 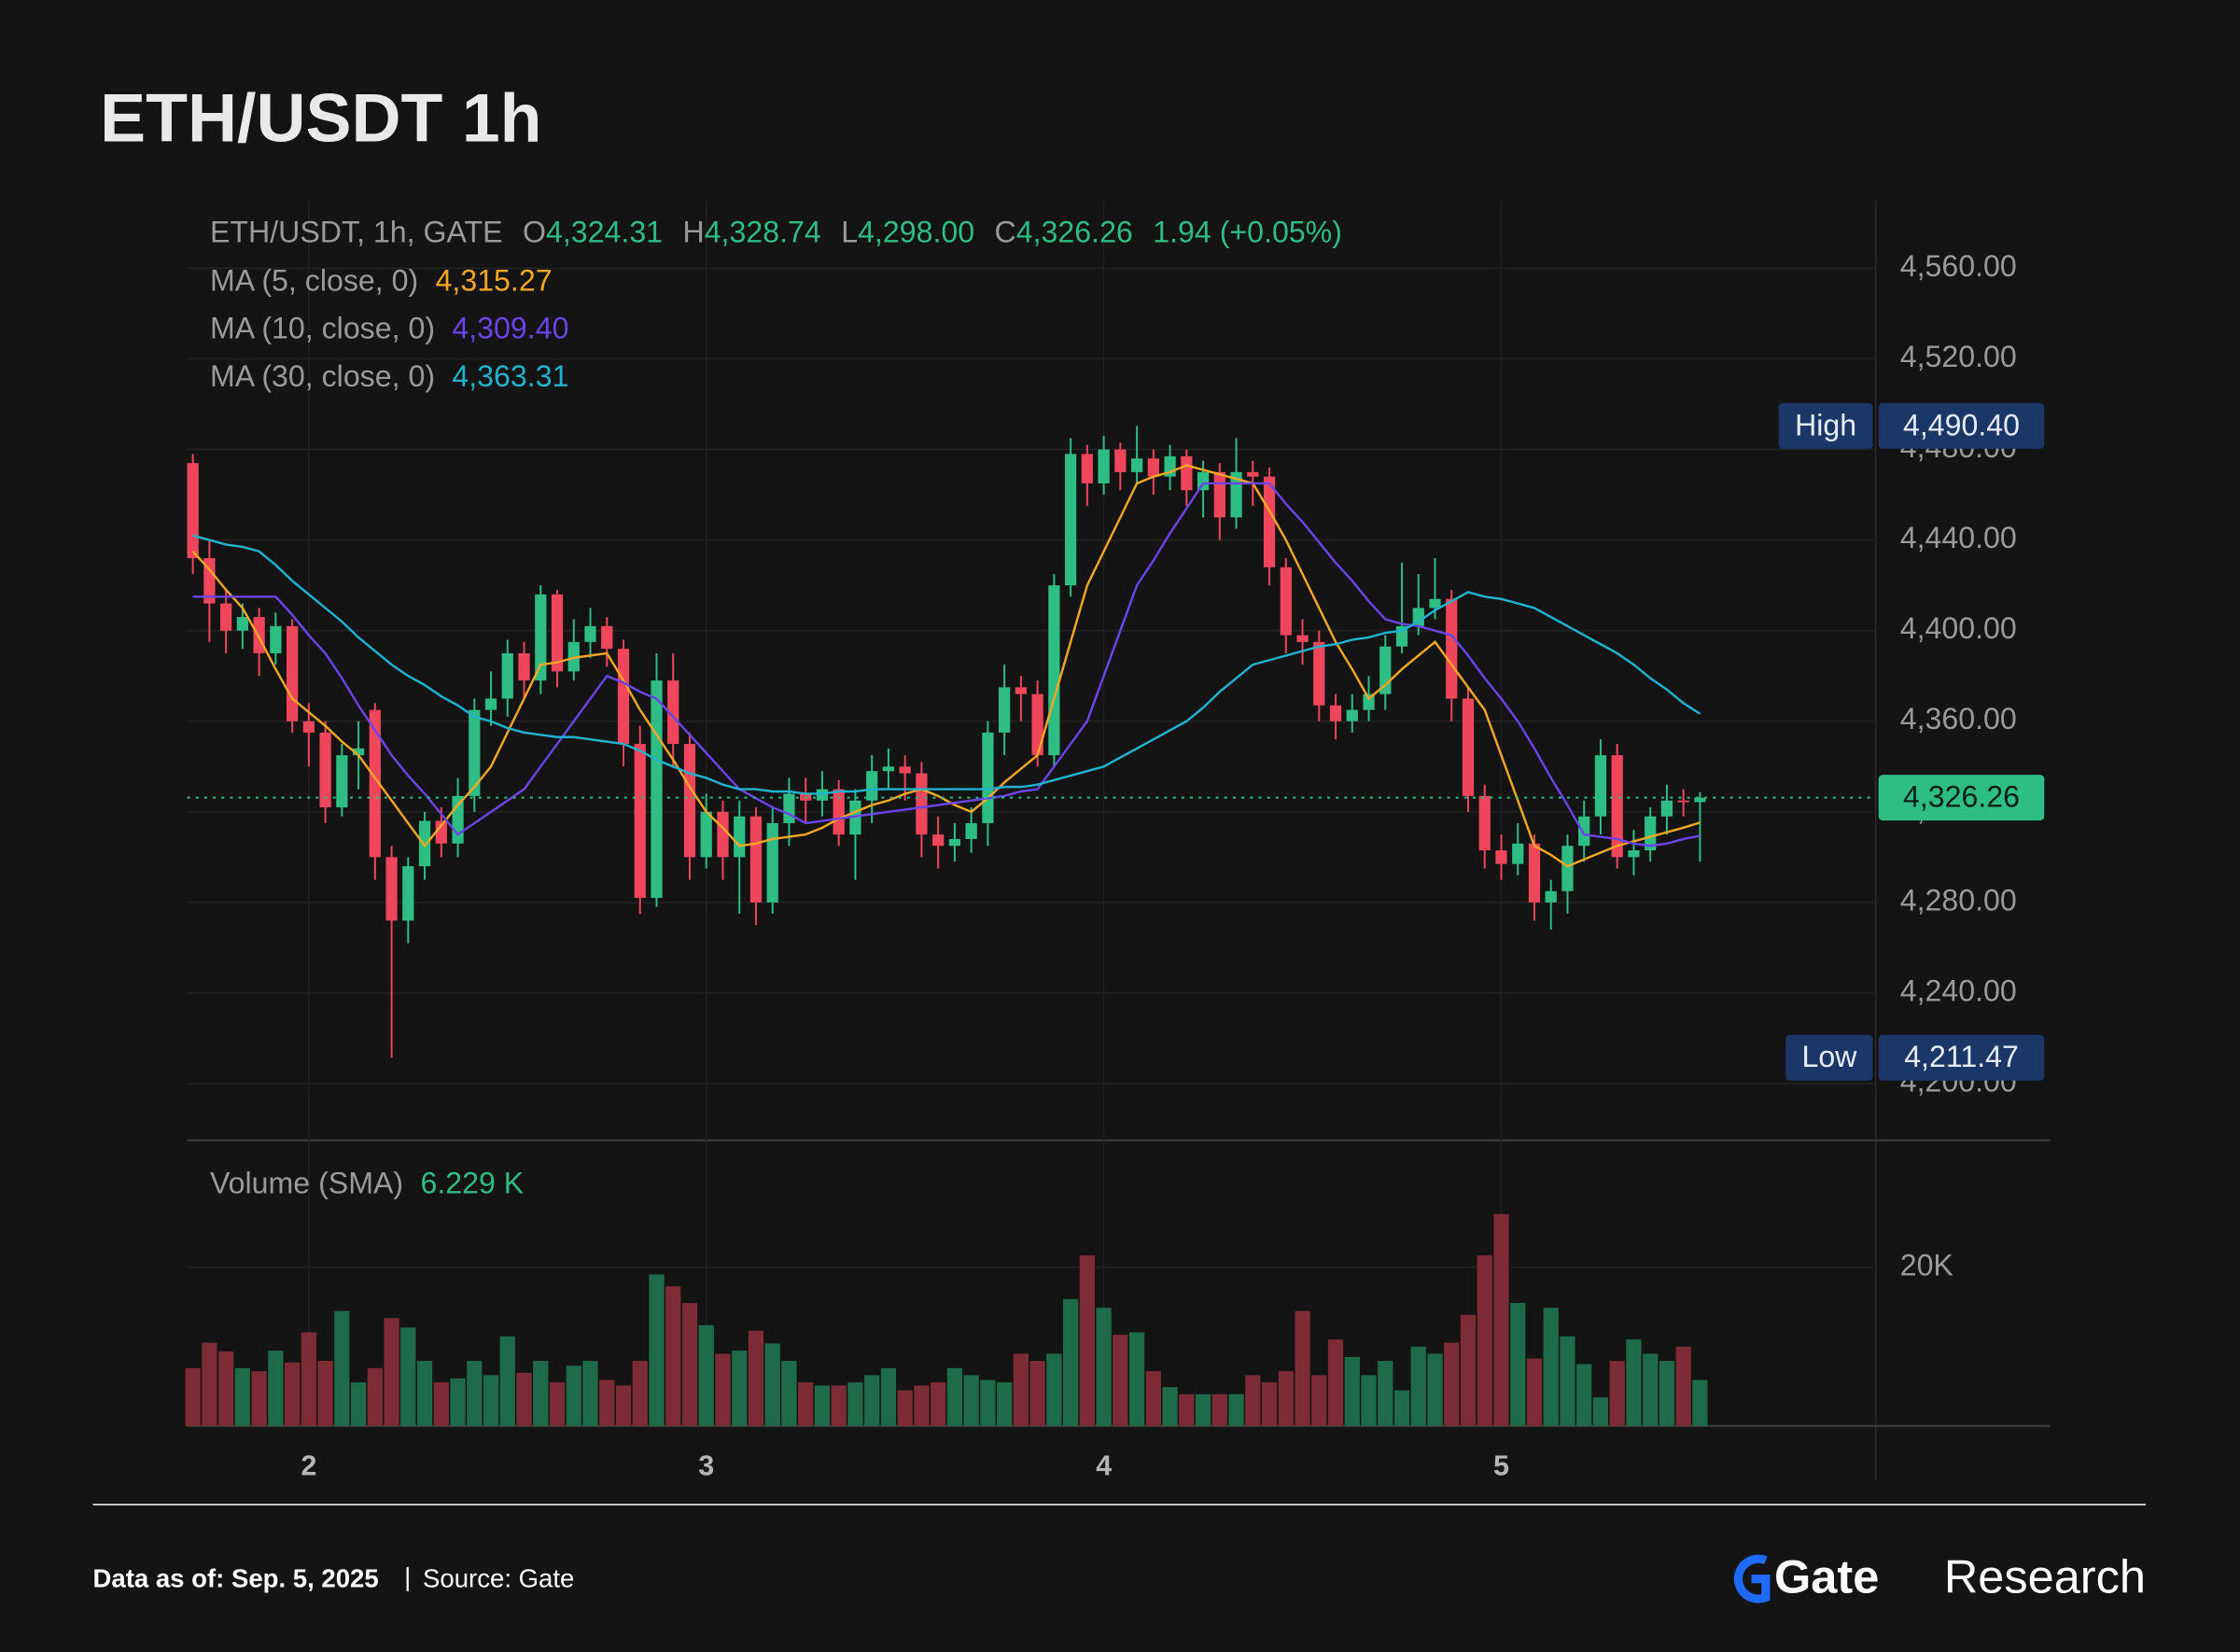 I want to click on header-symbol: ETH/USDT, 1h, GATE, so click(x=356, y=232).